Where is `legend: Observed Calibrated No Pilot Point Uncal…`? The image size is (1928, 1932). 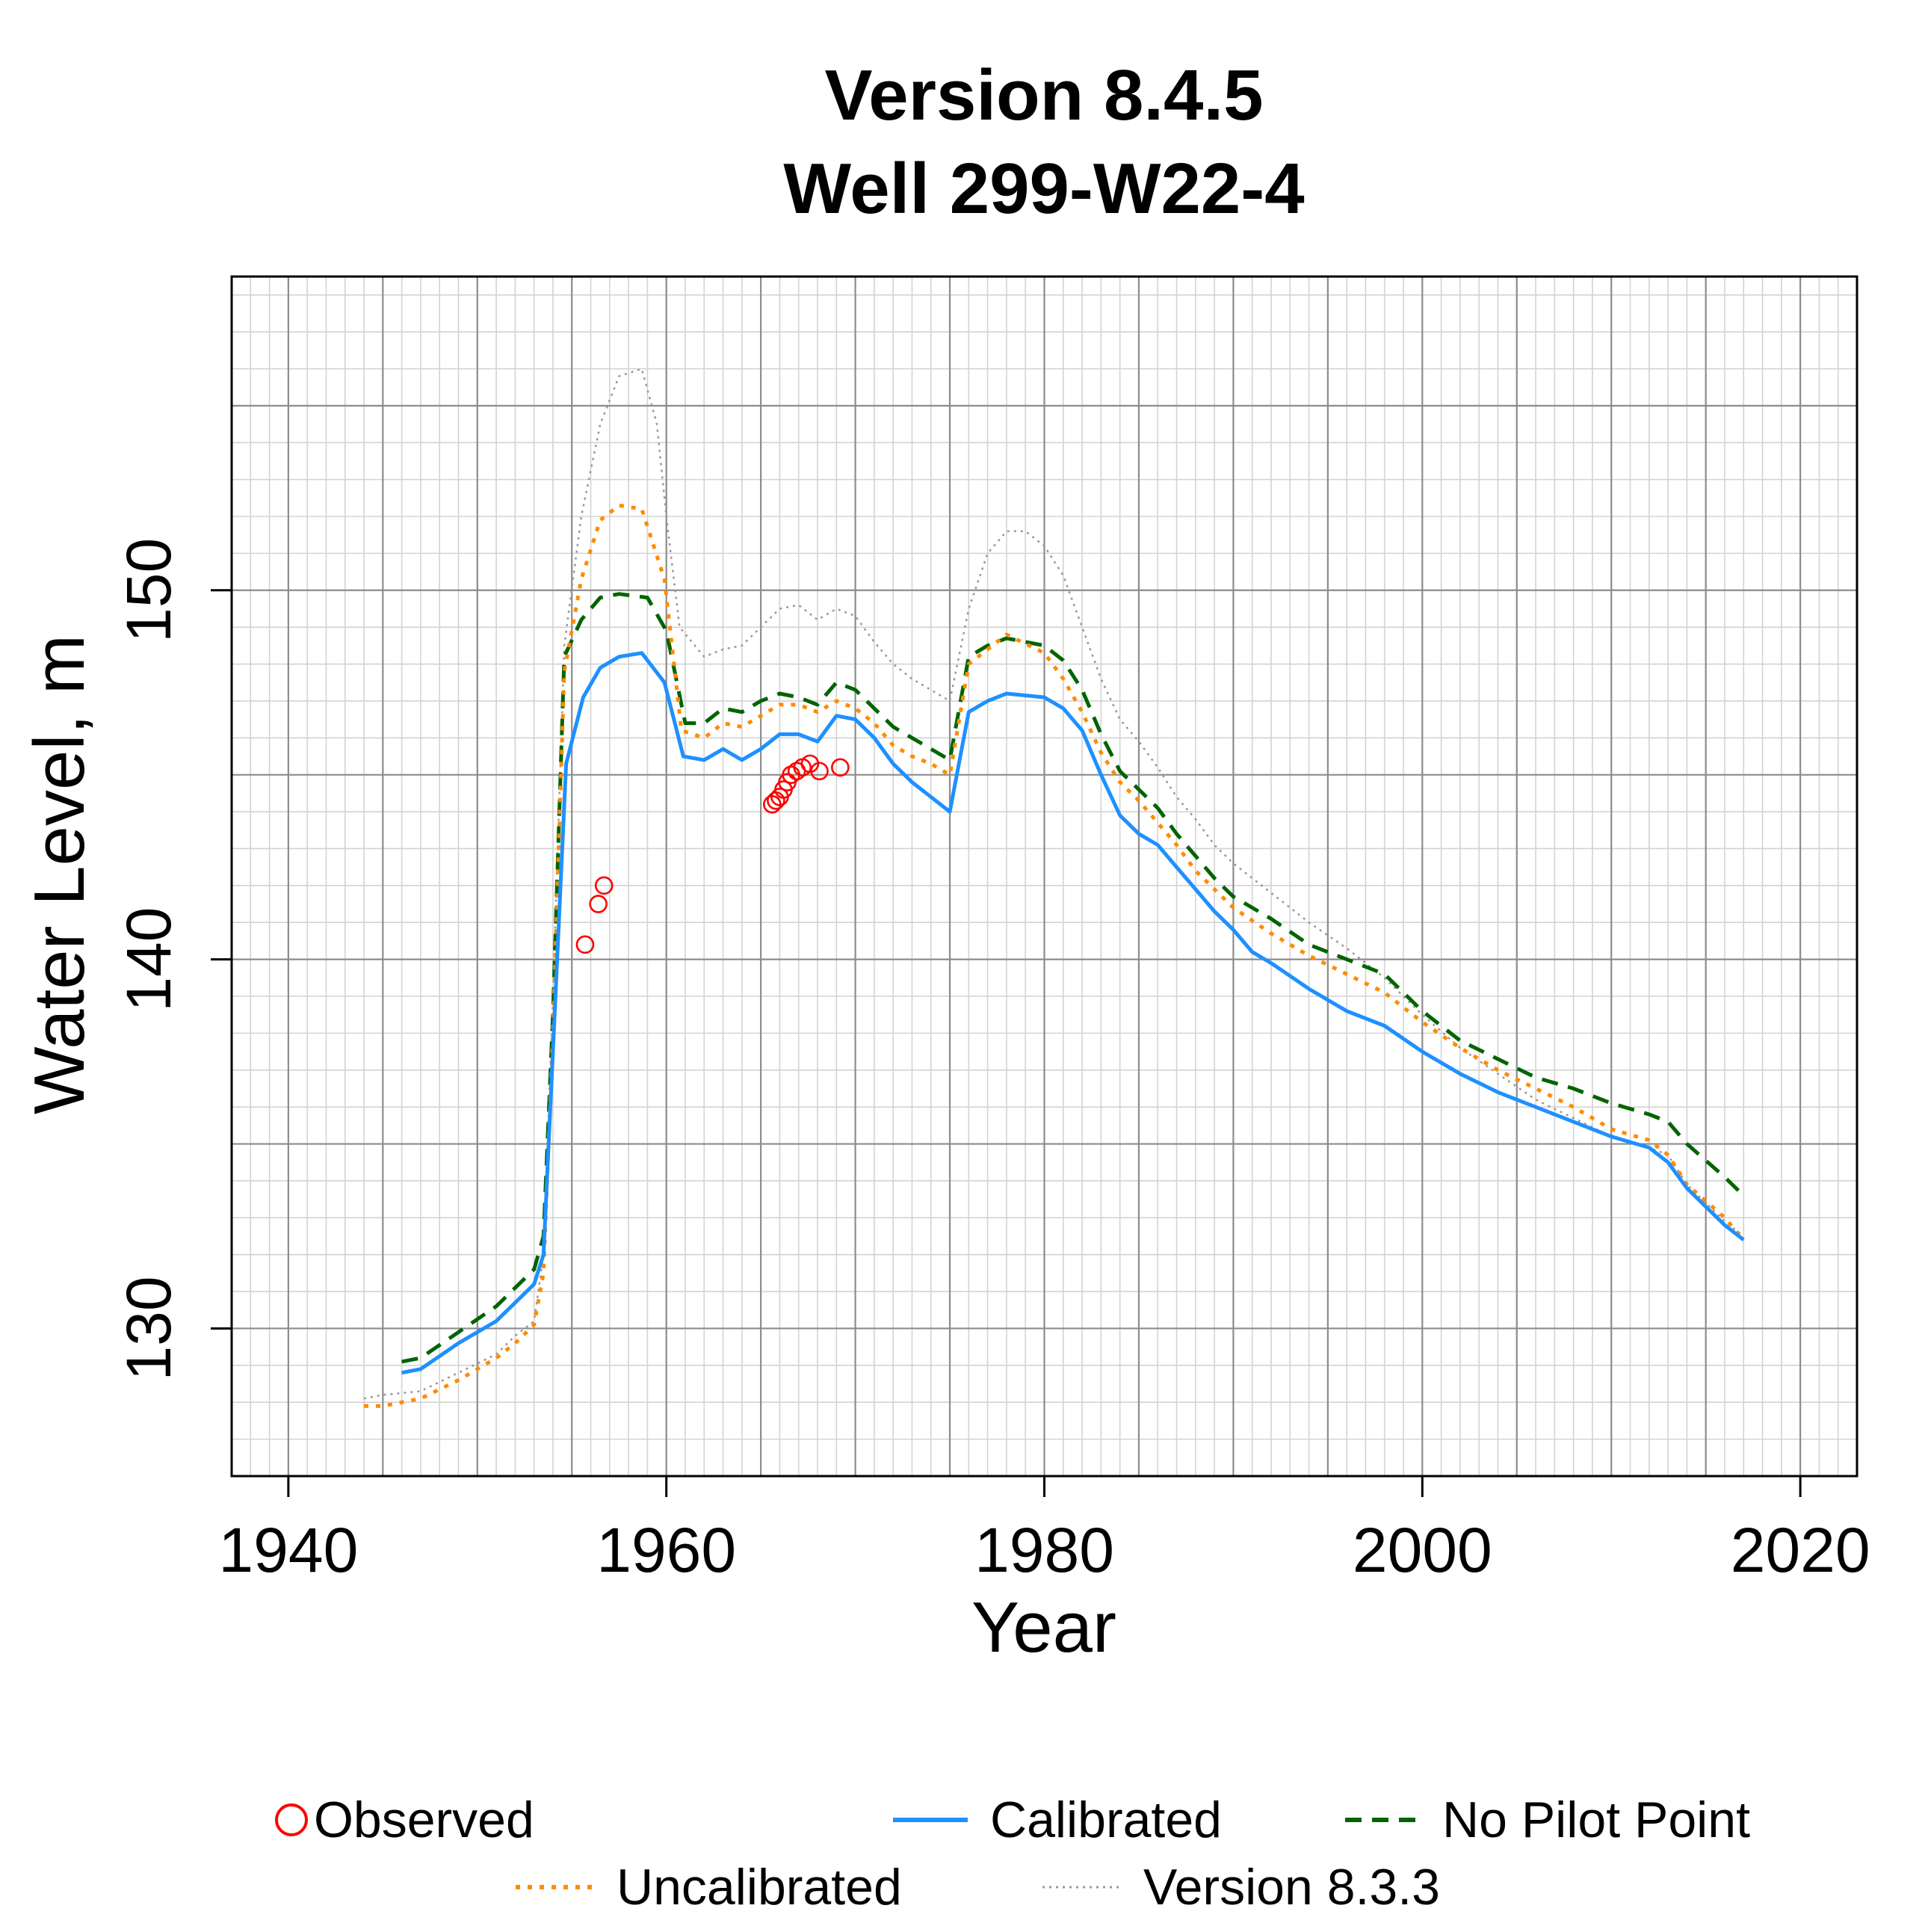
legend: Observed Calibrated No Pilot Point Uncal… is located at coordinates (1012, 1853).